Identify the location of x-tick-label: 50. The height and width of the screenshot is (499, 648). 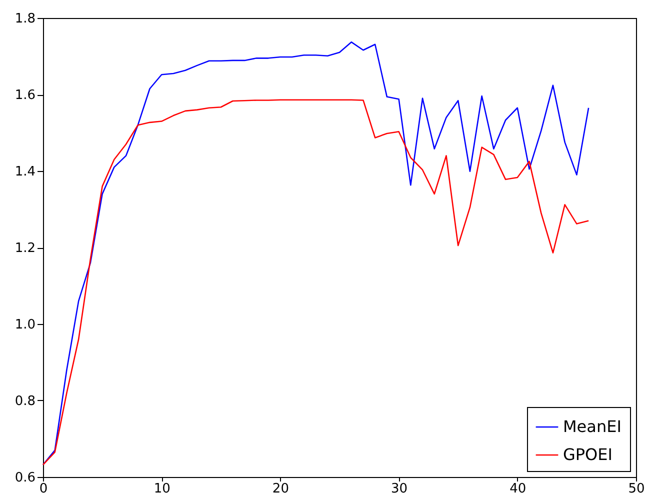
(636, 489).